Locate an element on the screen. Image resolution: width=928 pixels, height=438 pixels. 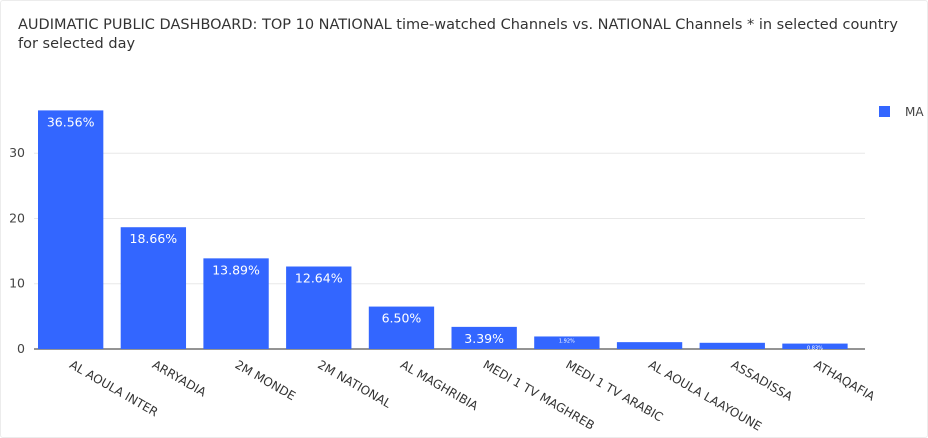
data-label: 12.64% is located at coordinates (319, 278).